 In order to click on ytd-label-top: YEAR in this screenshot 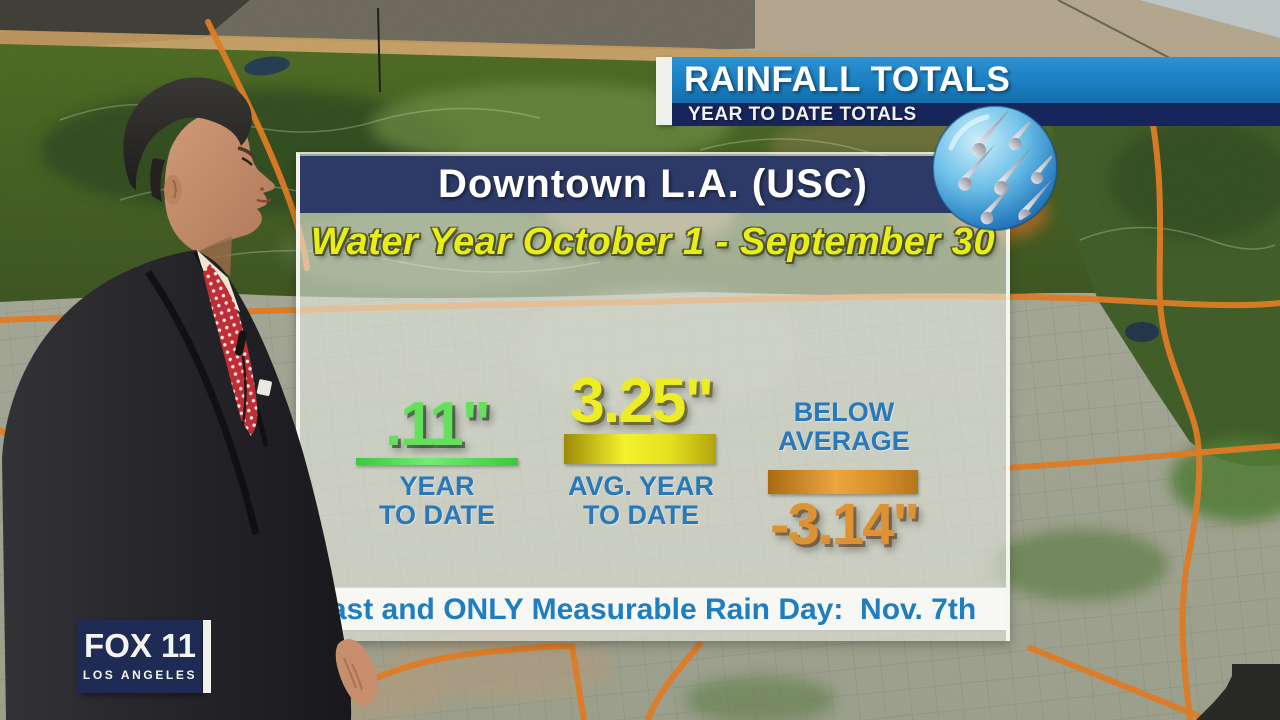, I will do `click(437, 486)`.